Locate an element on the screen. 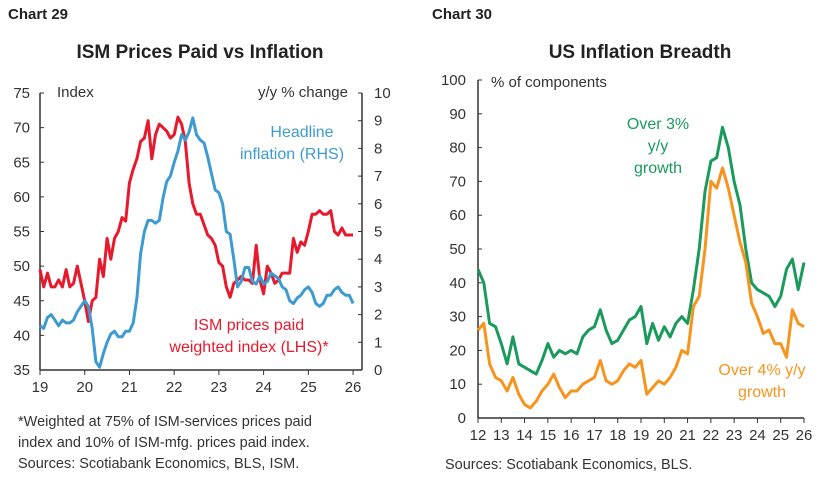  y-tick-label: 100 is located at coordinates (453, 80).